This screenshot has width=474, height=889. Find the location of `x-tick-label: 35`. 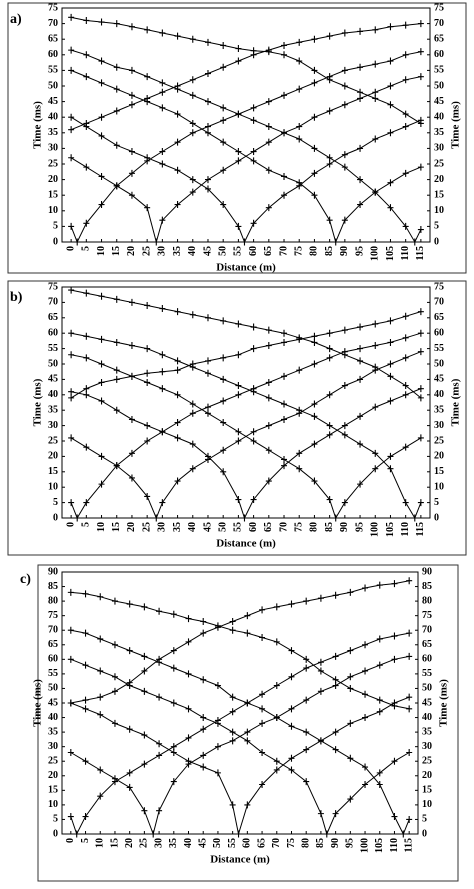

x-tick-label: 35 is located at coordinates (177, 527).